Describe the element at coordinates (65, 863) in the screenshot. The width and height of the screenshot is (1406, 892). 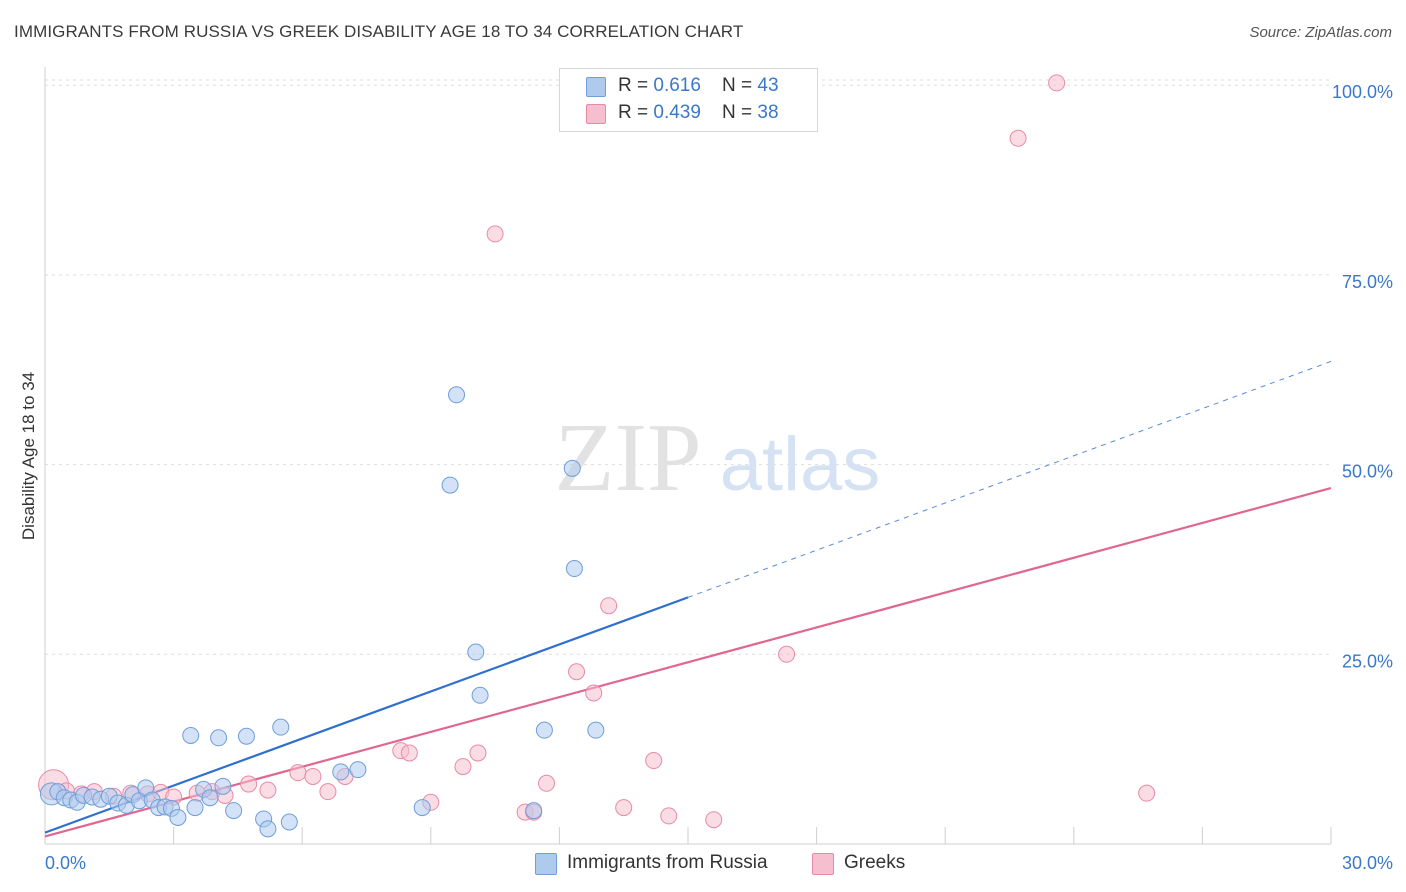
I see `x-tick-label: 0.0%` at that location.